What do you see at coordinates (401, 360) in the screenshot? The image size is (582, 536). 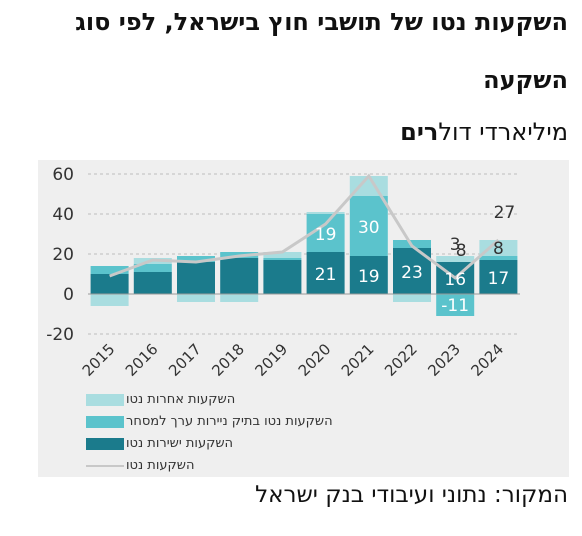 I see `x-tick-label: 2022` at bounding box center [401, 360].